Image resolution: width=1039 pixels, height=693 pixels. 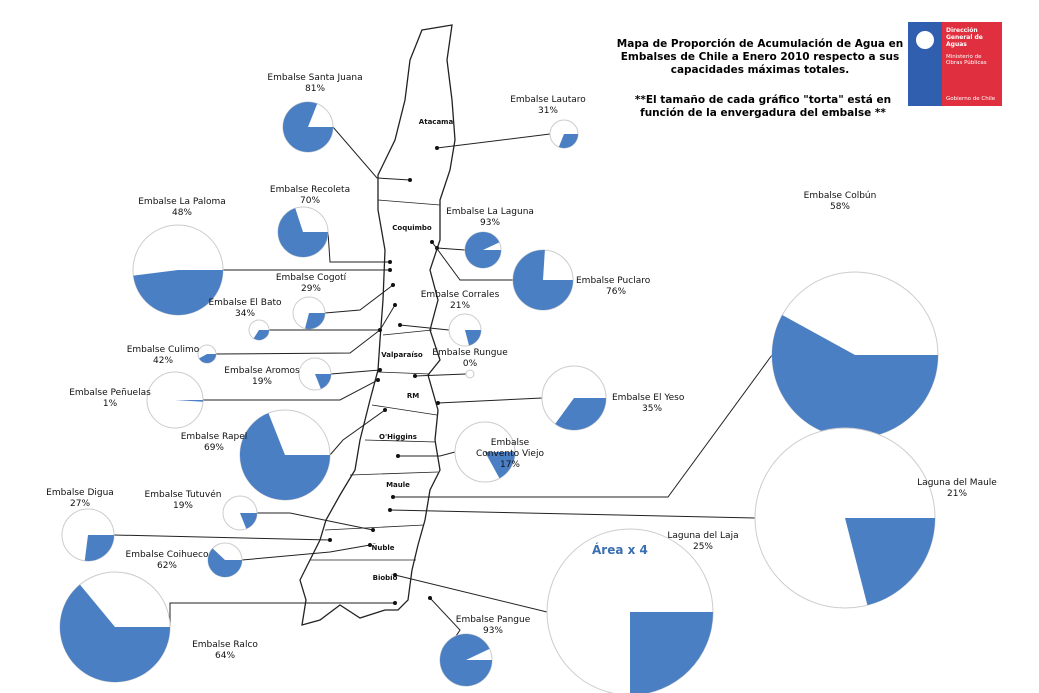 I want to click on reservoir-label: Embalse El Bato 34%, so click(x=244, y=309).